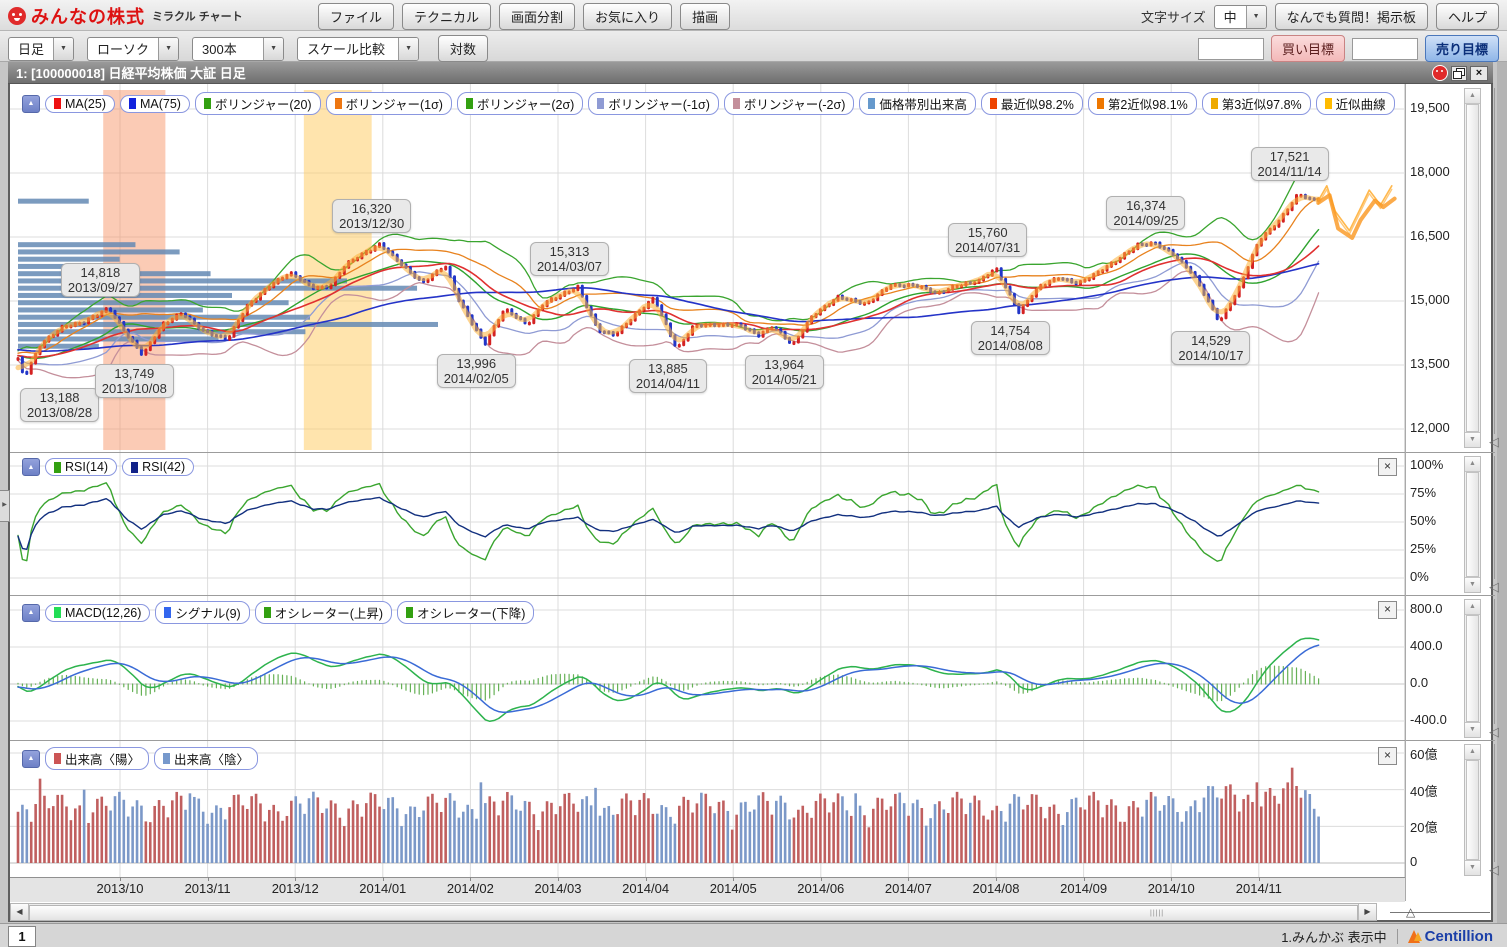 This screenshot has width=1507, height=947. Describe the element at coordinates (1461, 48) in the screenshot. I see `sell-target-button: 売り目標` at that location.